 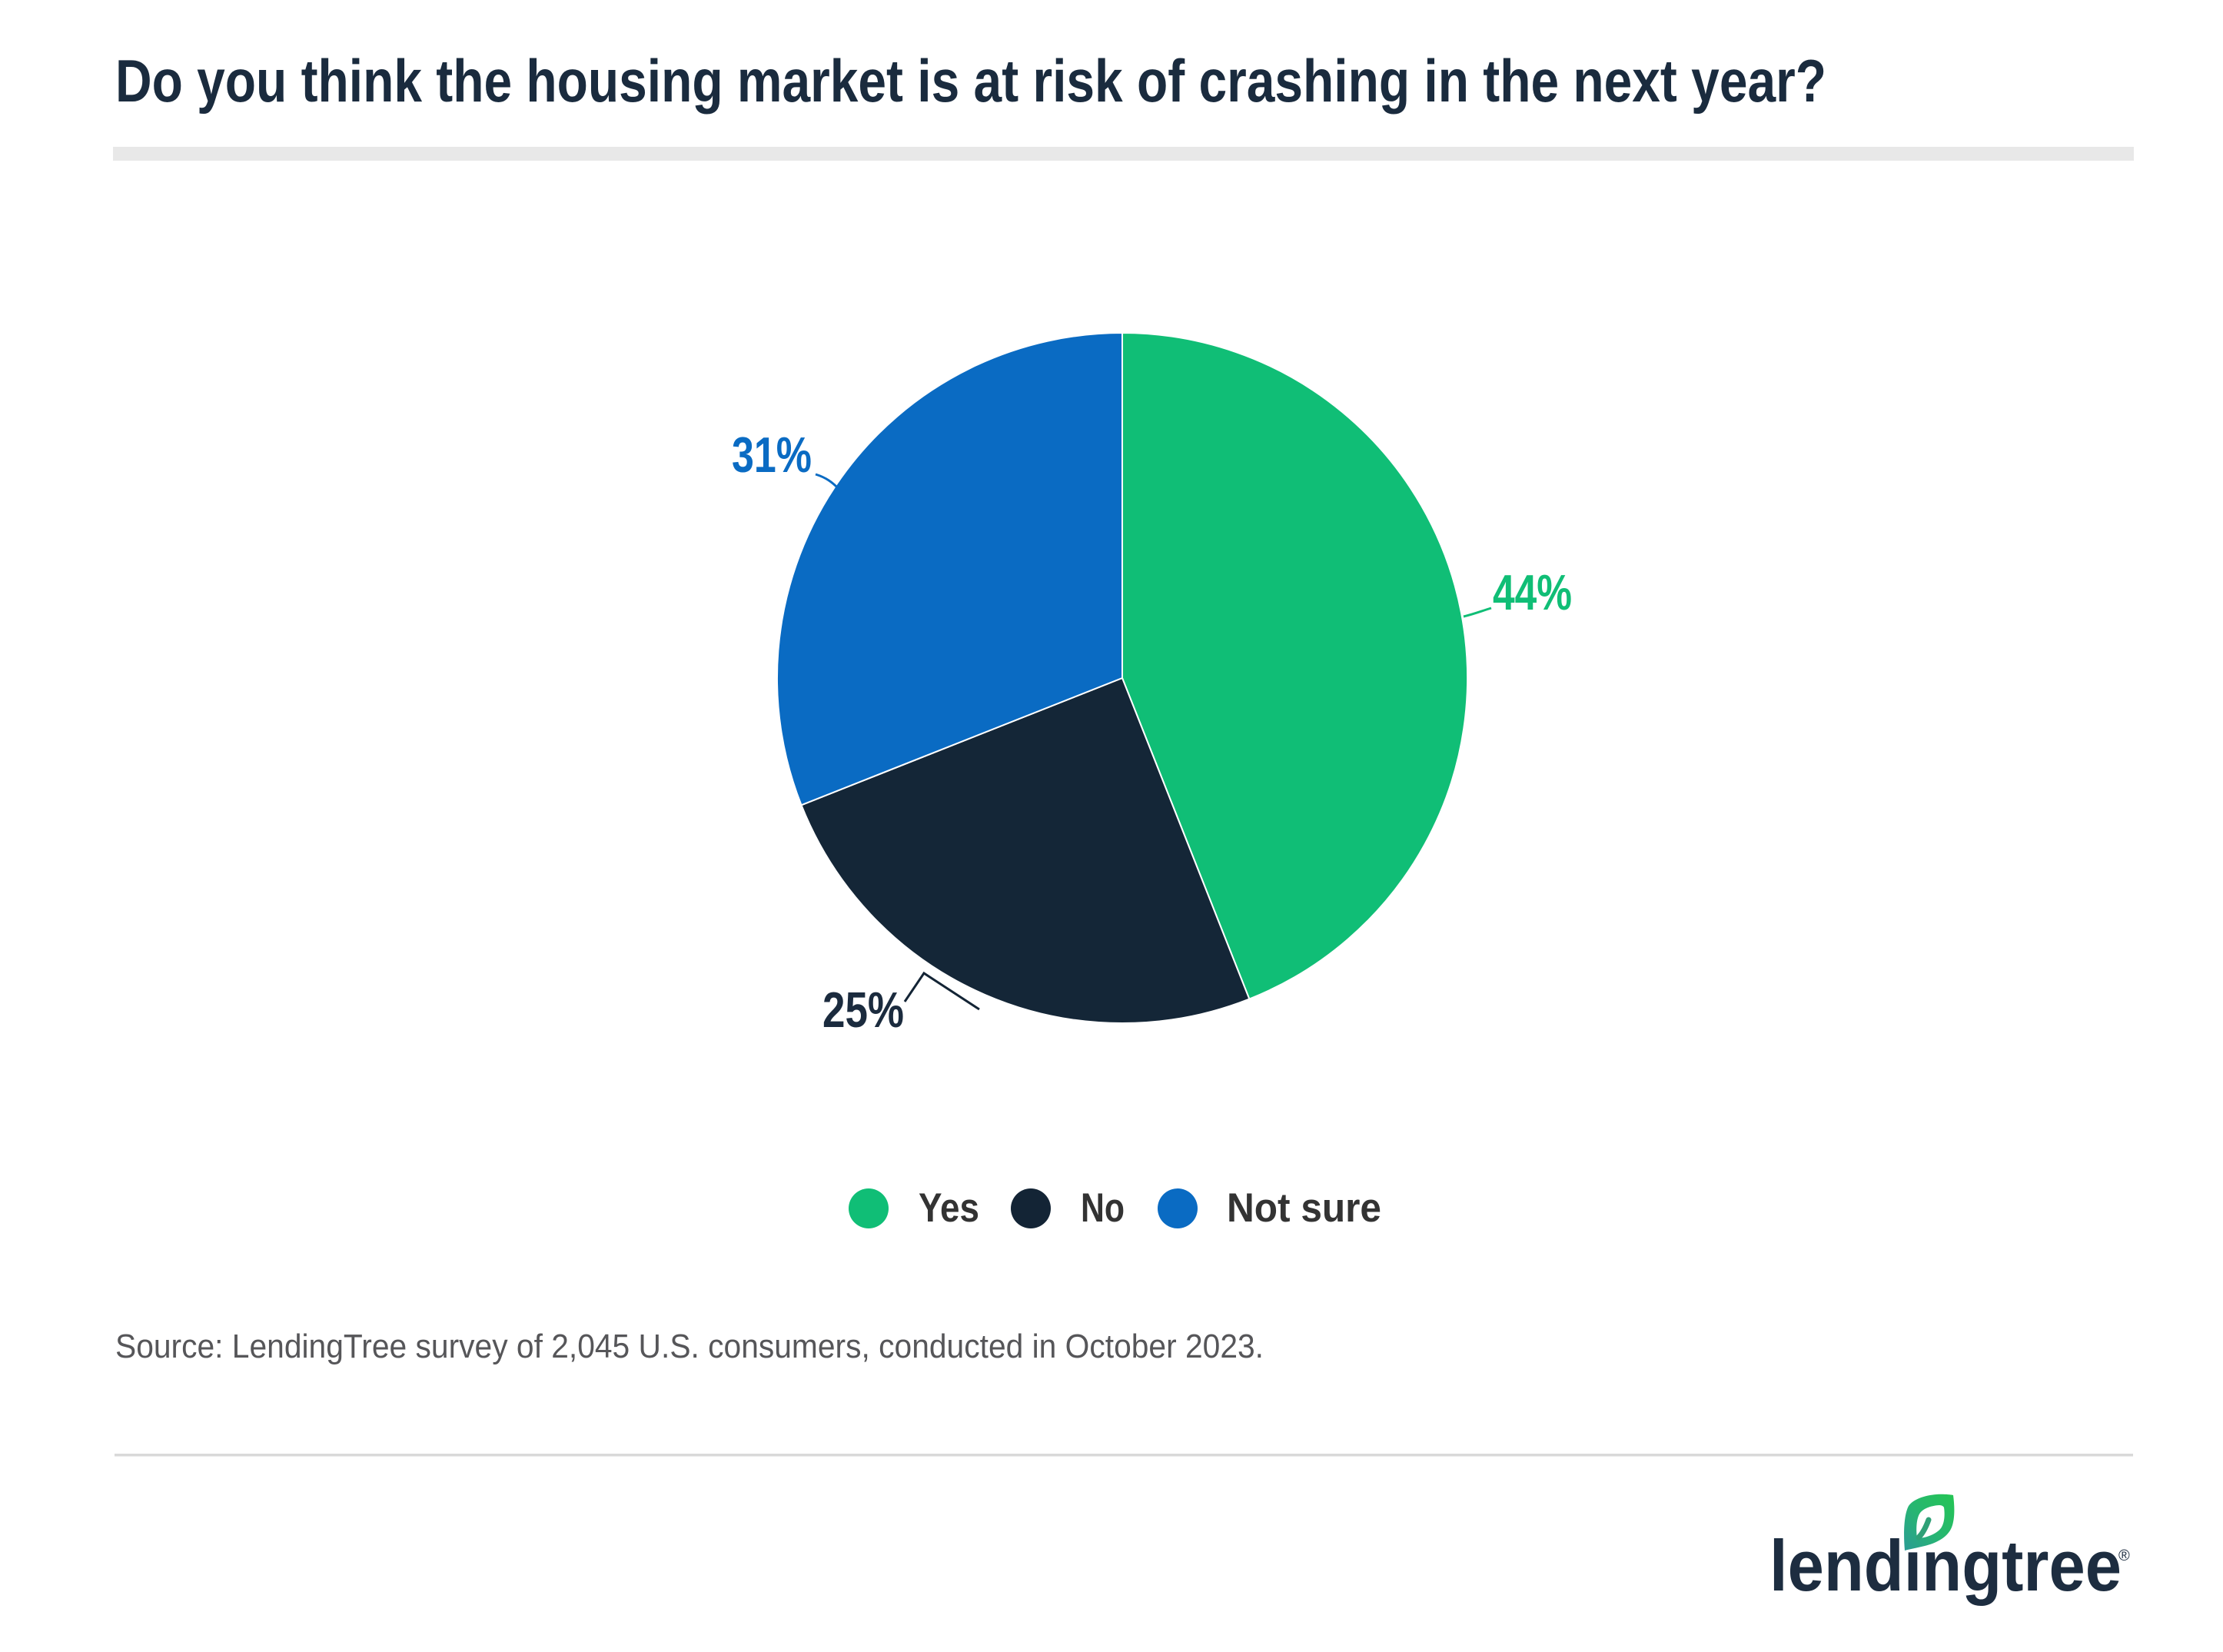 I want to click on svg-text: lendıngtree, so click(x=1946, y=1566).